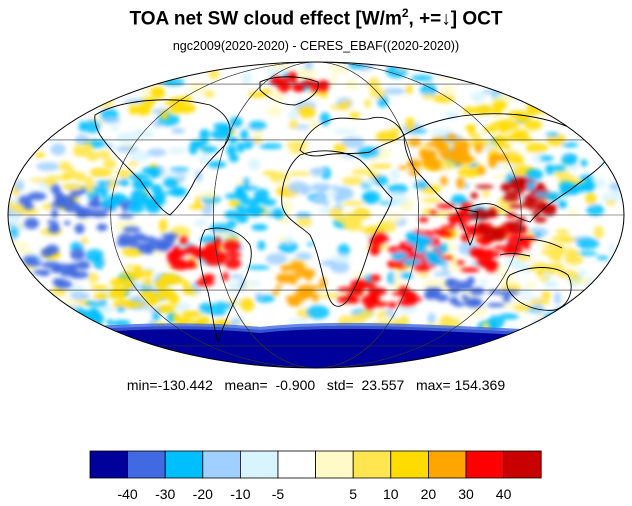 This screenshot has height=506, width=632. What do you see at coordinates (466, 494) in the screenshot?
I see `colorbar-tick-label: 30` at bounding box center [466, 494].